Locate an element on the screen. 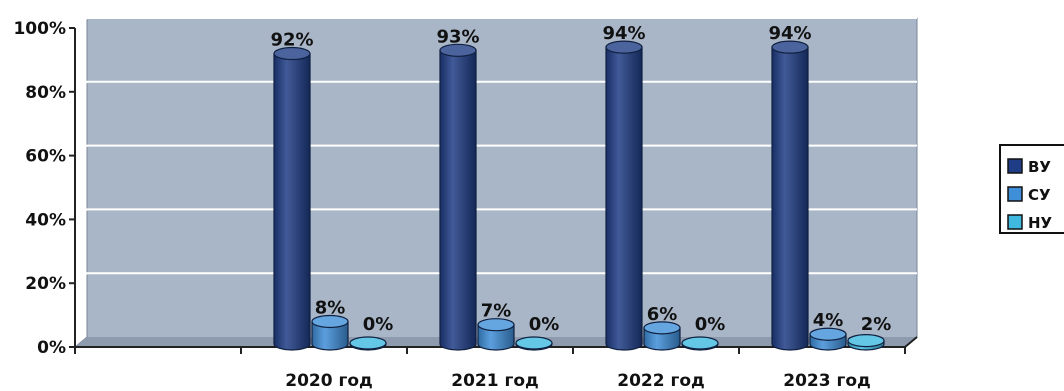  data-label: 92% is located at coordinates (291, 40).